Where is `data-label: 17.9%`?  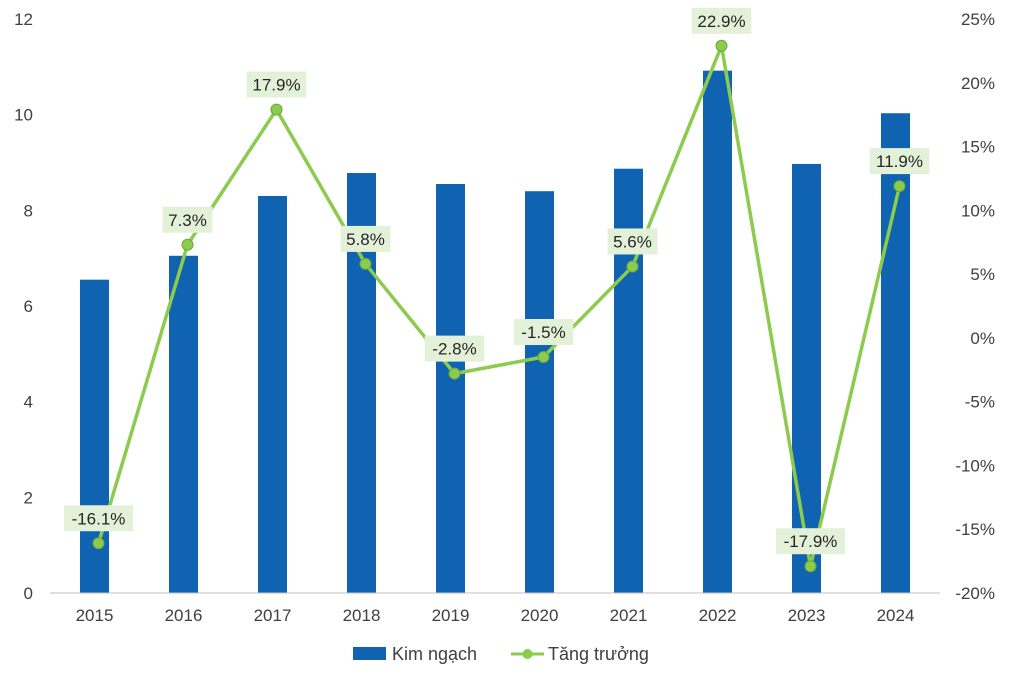
data-label: 17.9% is located at coordinates (276, 85).